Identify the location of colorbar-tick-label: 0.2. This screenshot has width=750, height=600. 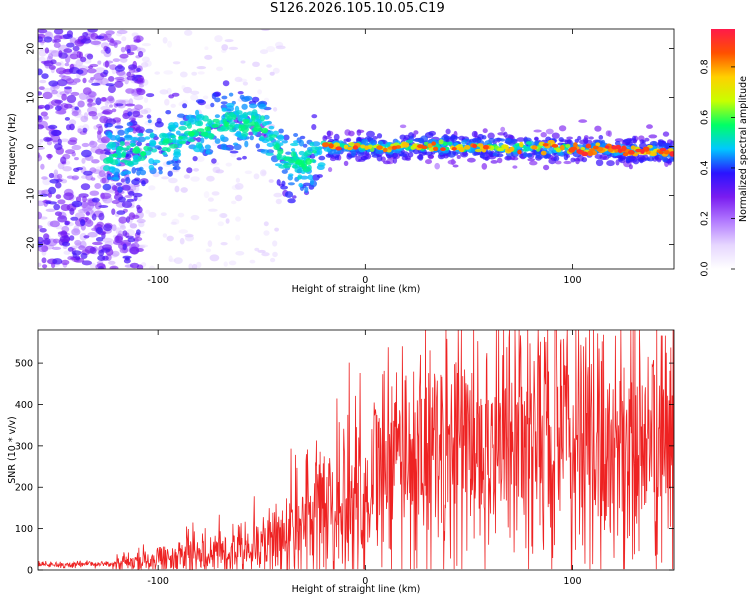
(705, 218).